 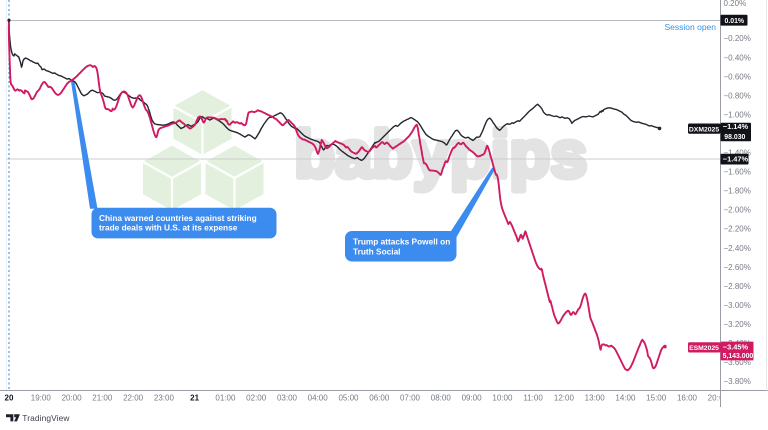 I want to click on svg-text: 11:00, so click(x=533, y=398).